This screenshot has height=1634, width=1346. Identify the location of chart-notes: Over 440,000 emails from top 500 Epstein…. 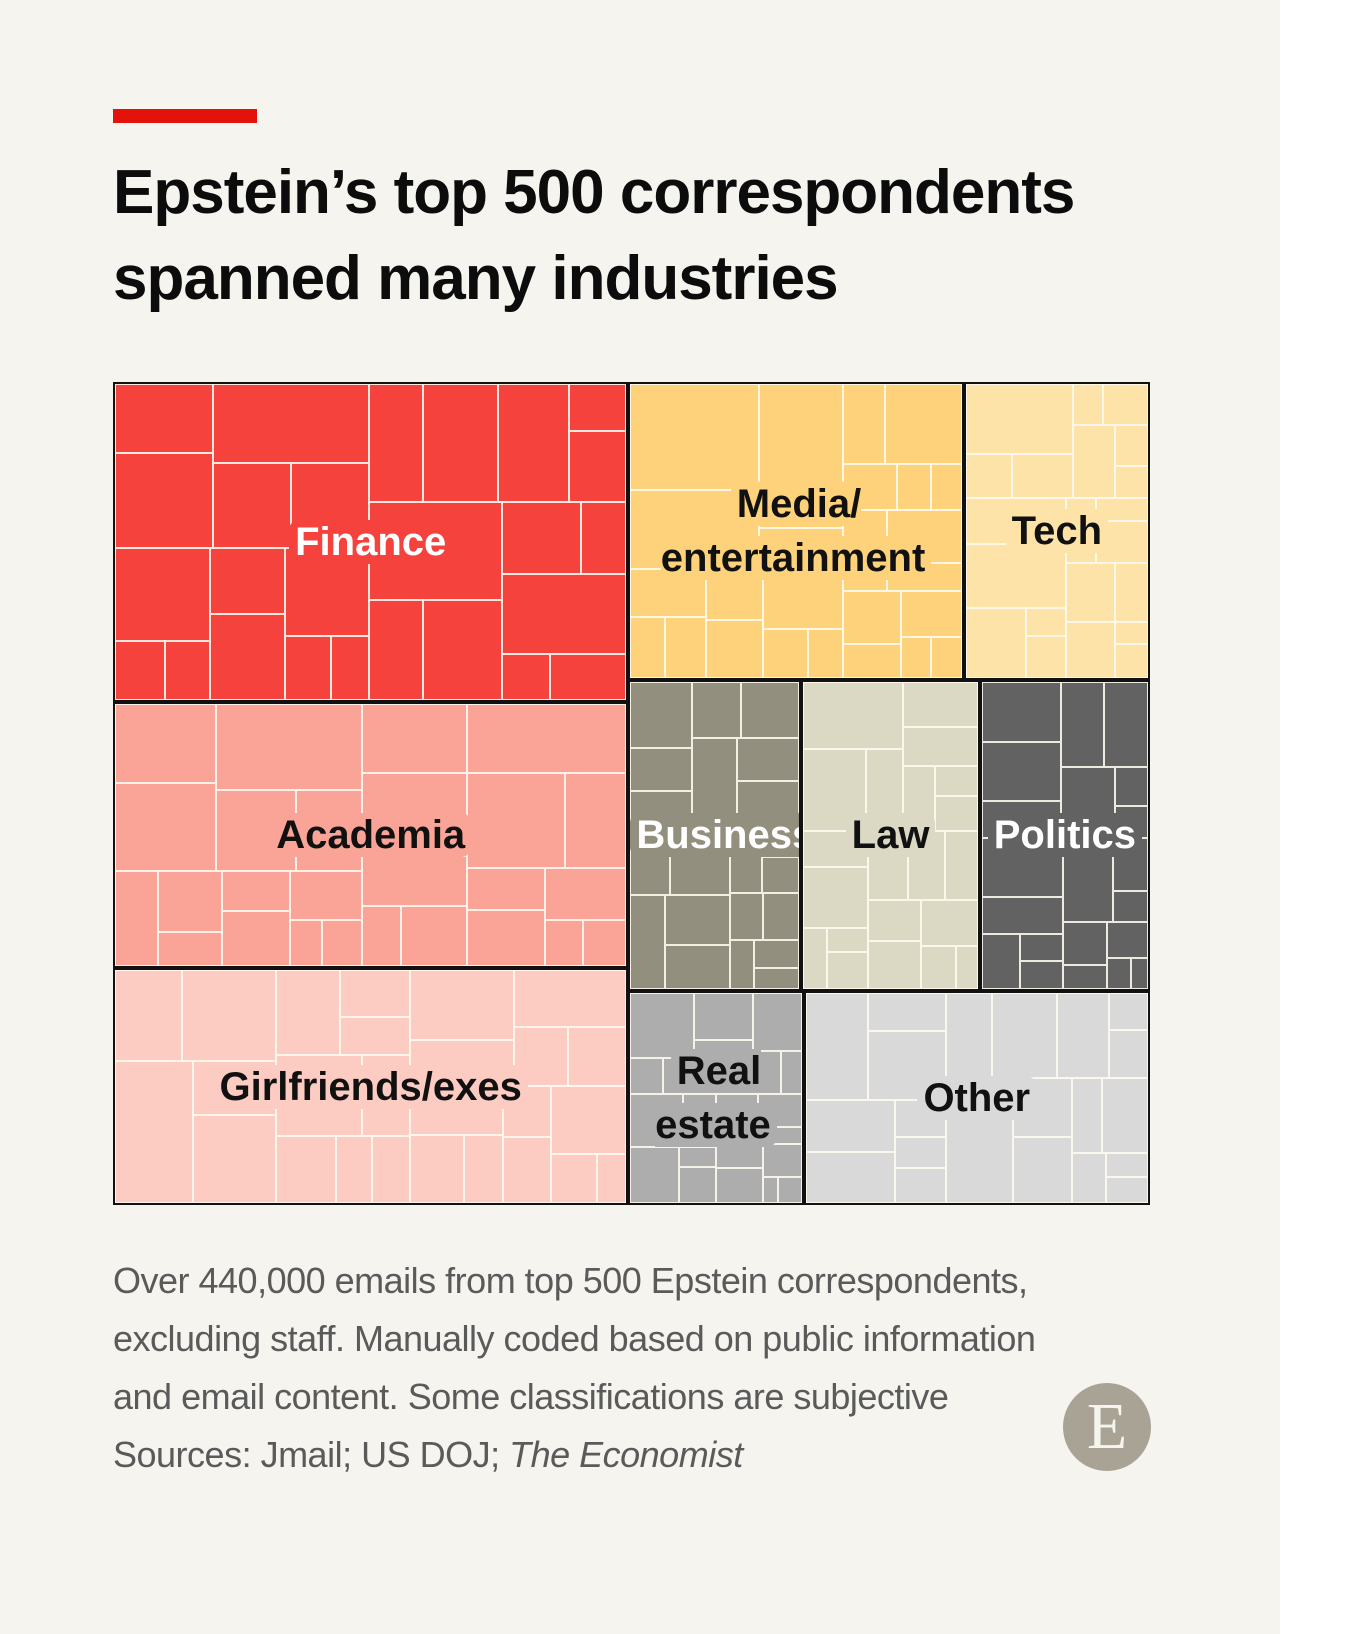
(638, 1368).